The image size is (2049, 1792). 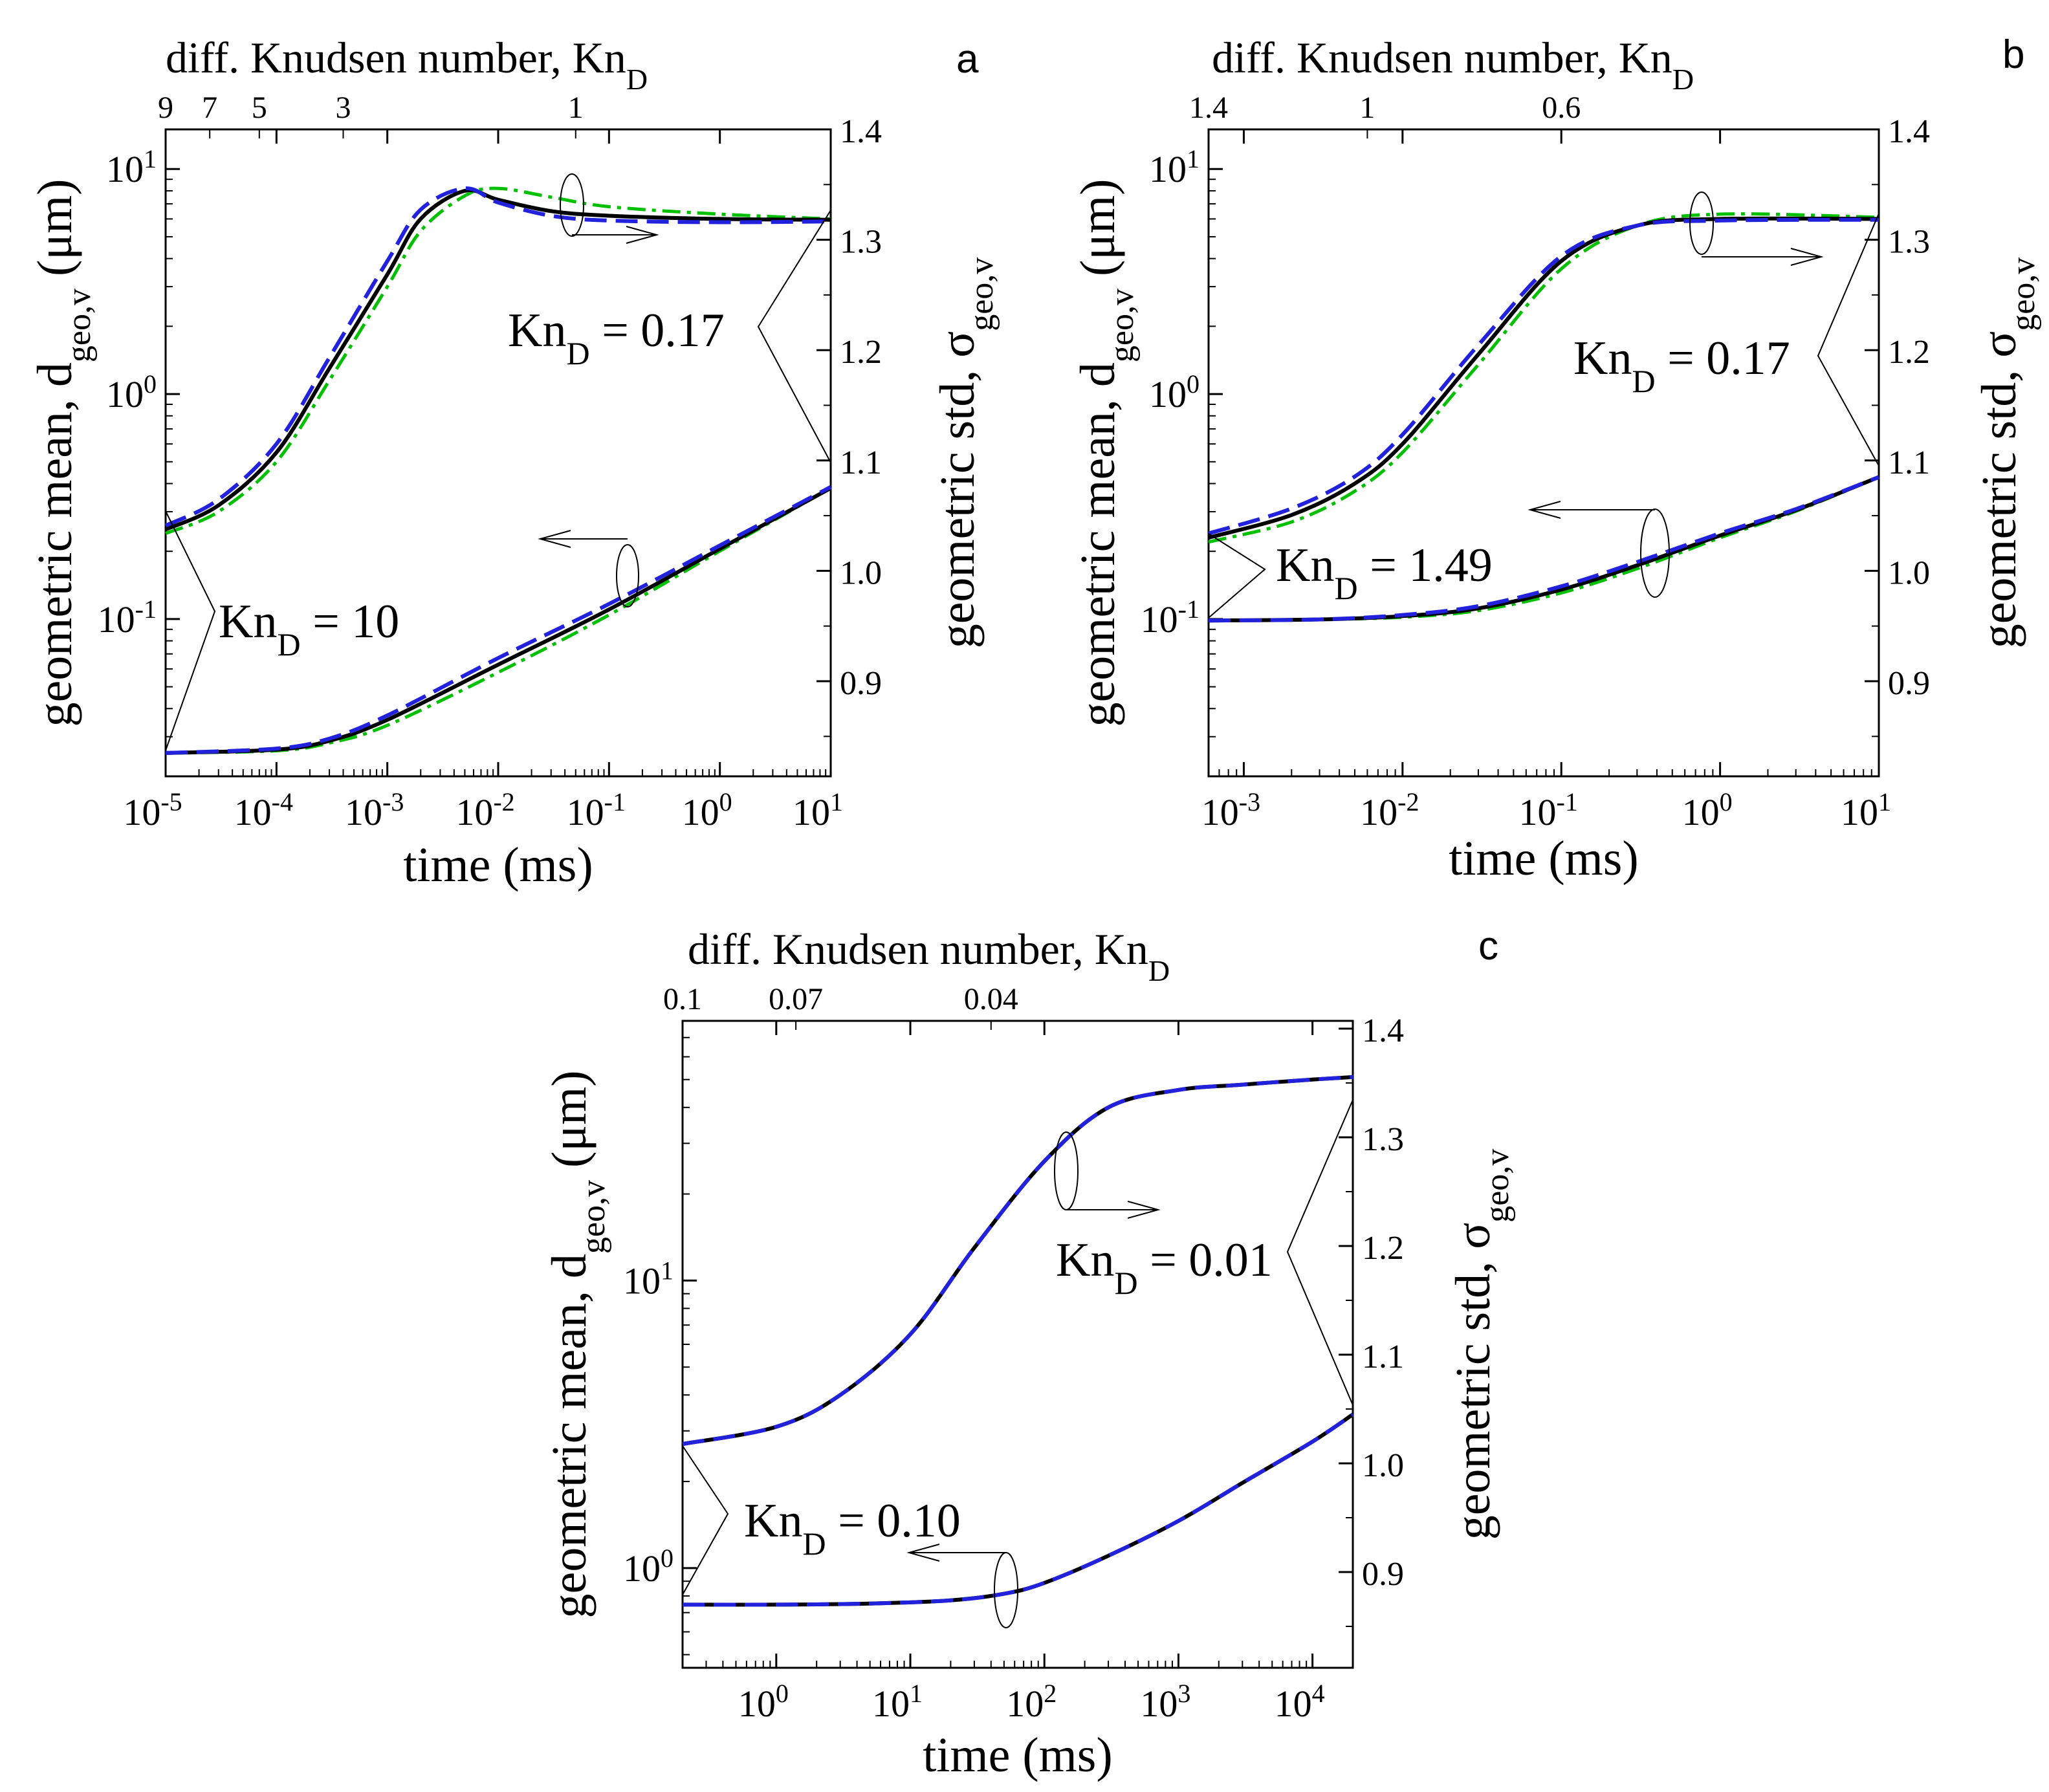 What do you see at coordinates (1385, 572) in the screenshot?
I see `panel-b-annotation-lower: KnD = 1.49` at bounding box center [1385, 572].